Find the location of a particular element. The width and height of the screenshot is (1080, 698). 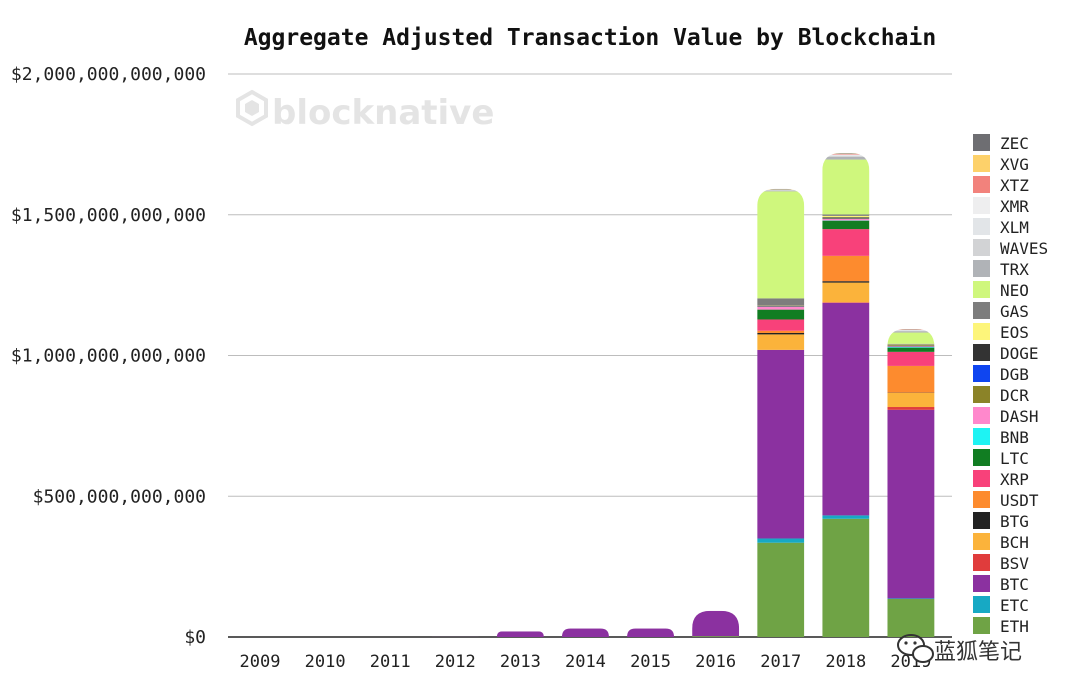

legend-item-bsv: BSV is located at coordinates (1001, 563).